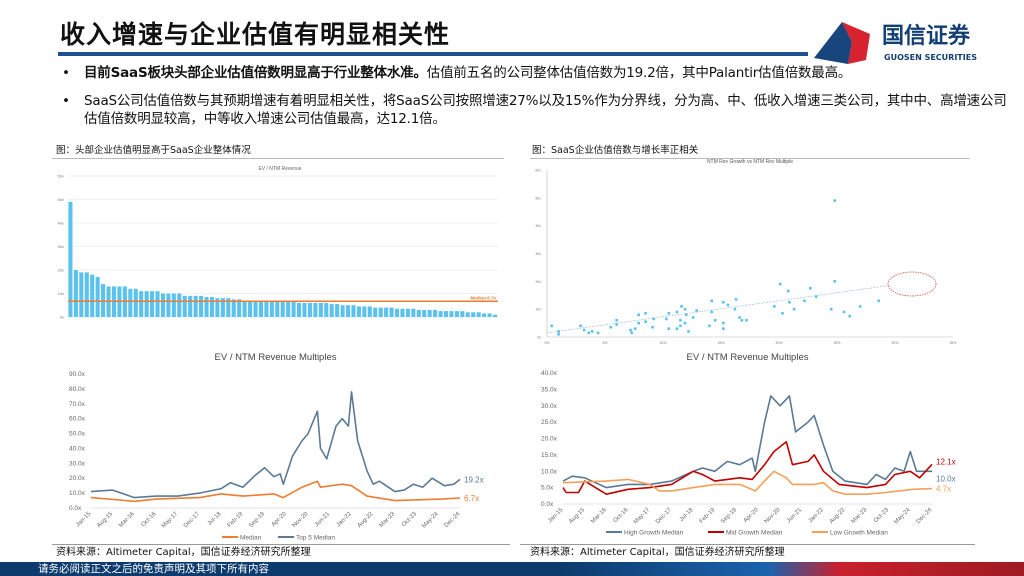  What do you see at coordinates (754, 533) in the screenshot?
I see `legend-label: Mid Growth Median` at bounding box center [754, 533].